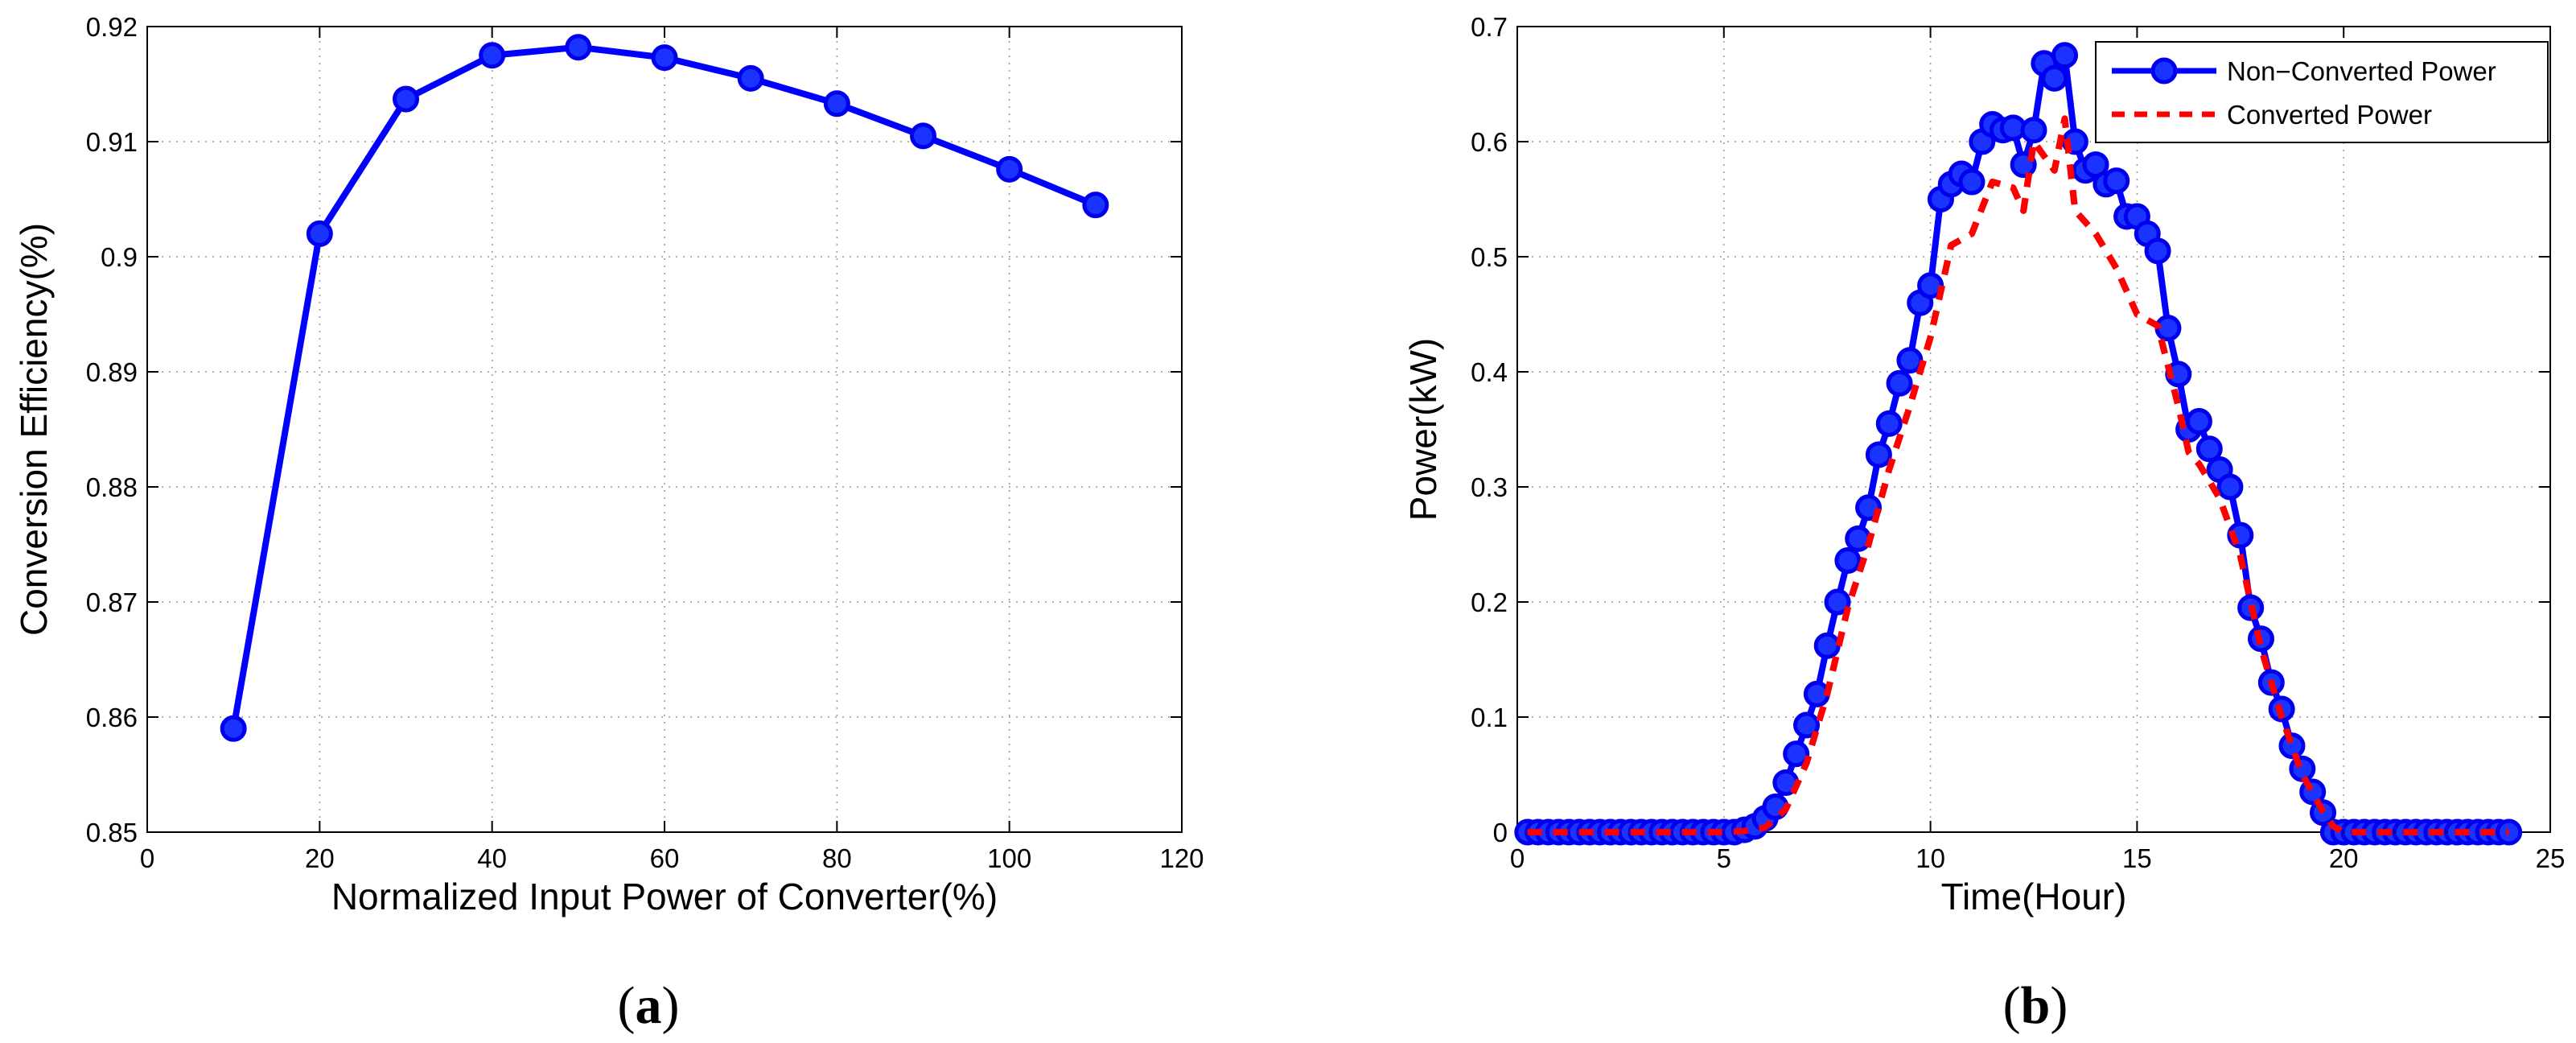  What do you see at coordinates (627, 1005) in the screenshot?
I see `caption-open-a: (` at bounding box center [627, 1005].